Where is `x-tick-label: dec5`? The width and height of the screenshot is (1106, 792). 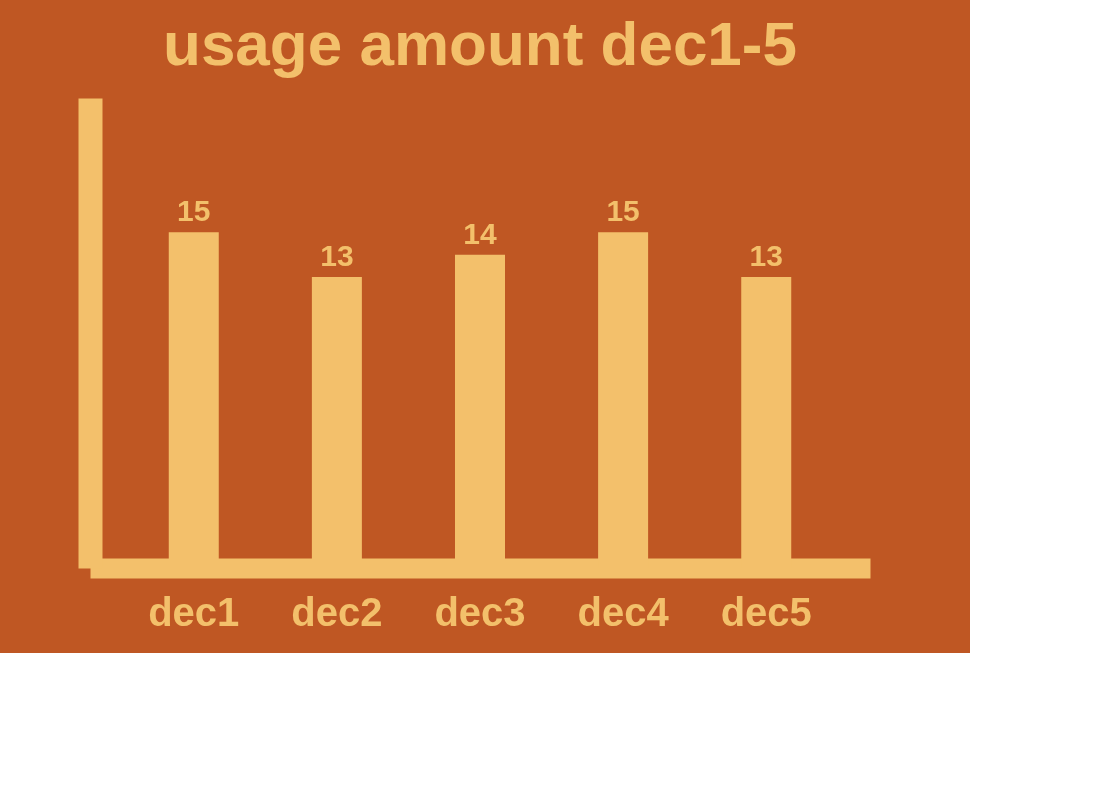 x-tick-label: dec5 is located at coordinates (766, 611).